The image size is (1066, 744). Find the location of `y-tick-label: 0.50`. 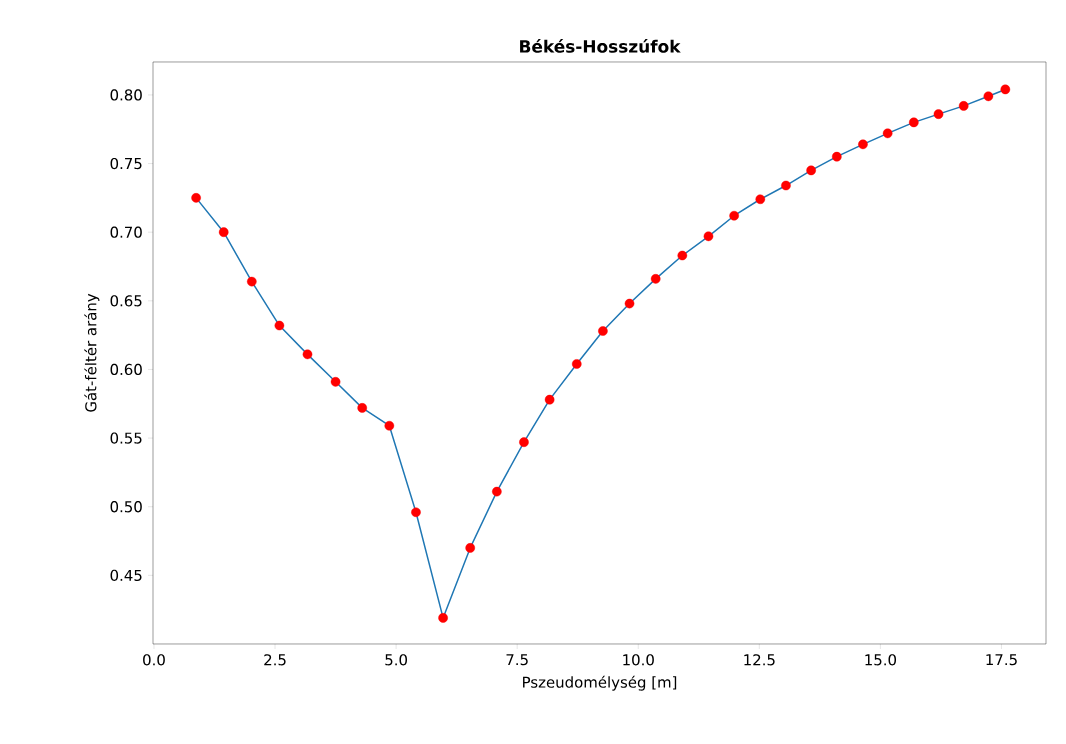

y-tick-label: 0.50 is located at coordinates (126, 507).